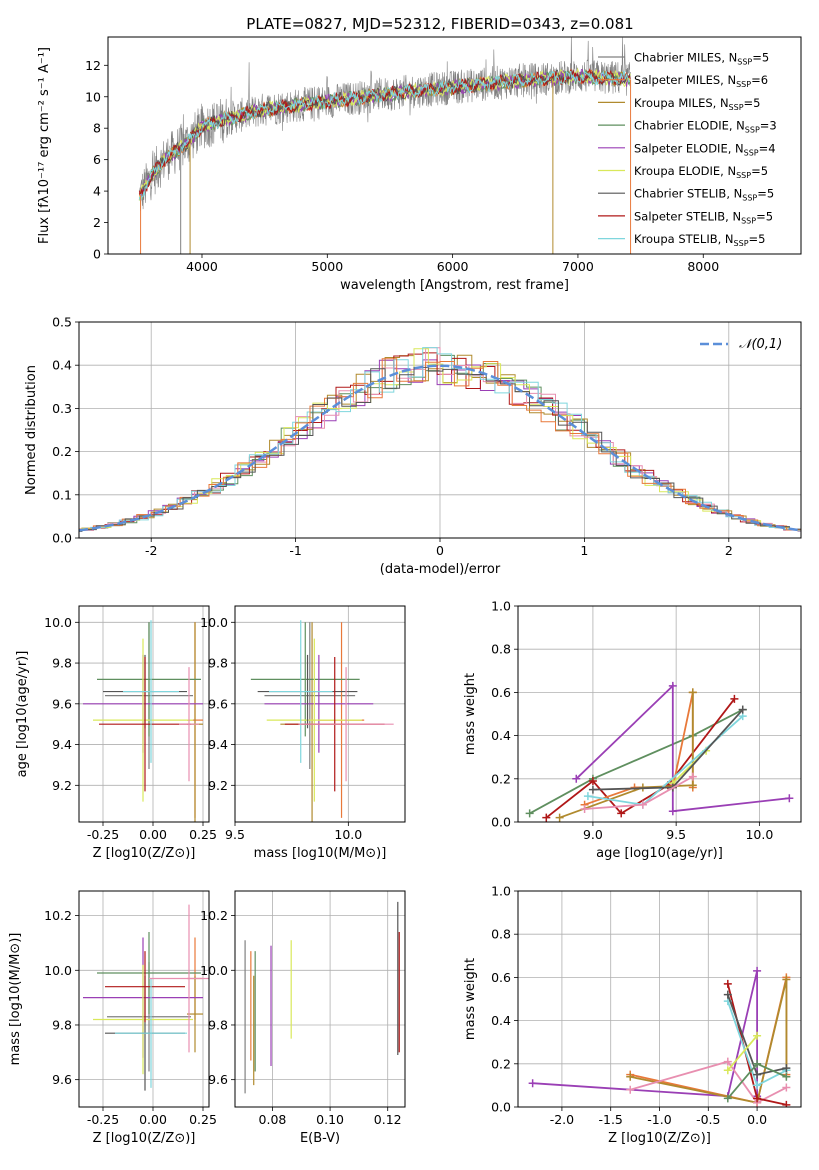 The width and height of the screenshot is (819, 1170). I want to click on y-tick-label: 6, so click(97, 159).